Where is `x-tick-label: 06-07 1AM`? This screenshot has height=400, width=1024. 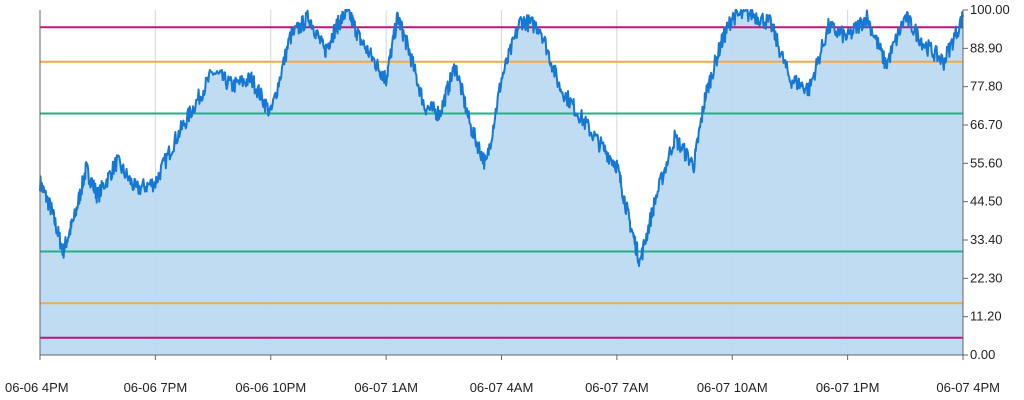
x-tick-label: 06-07 1AM is located at coordinates (386, 387).